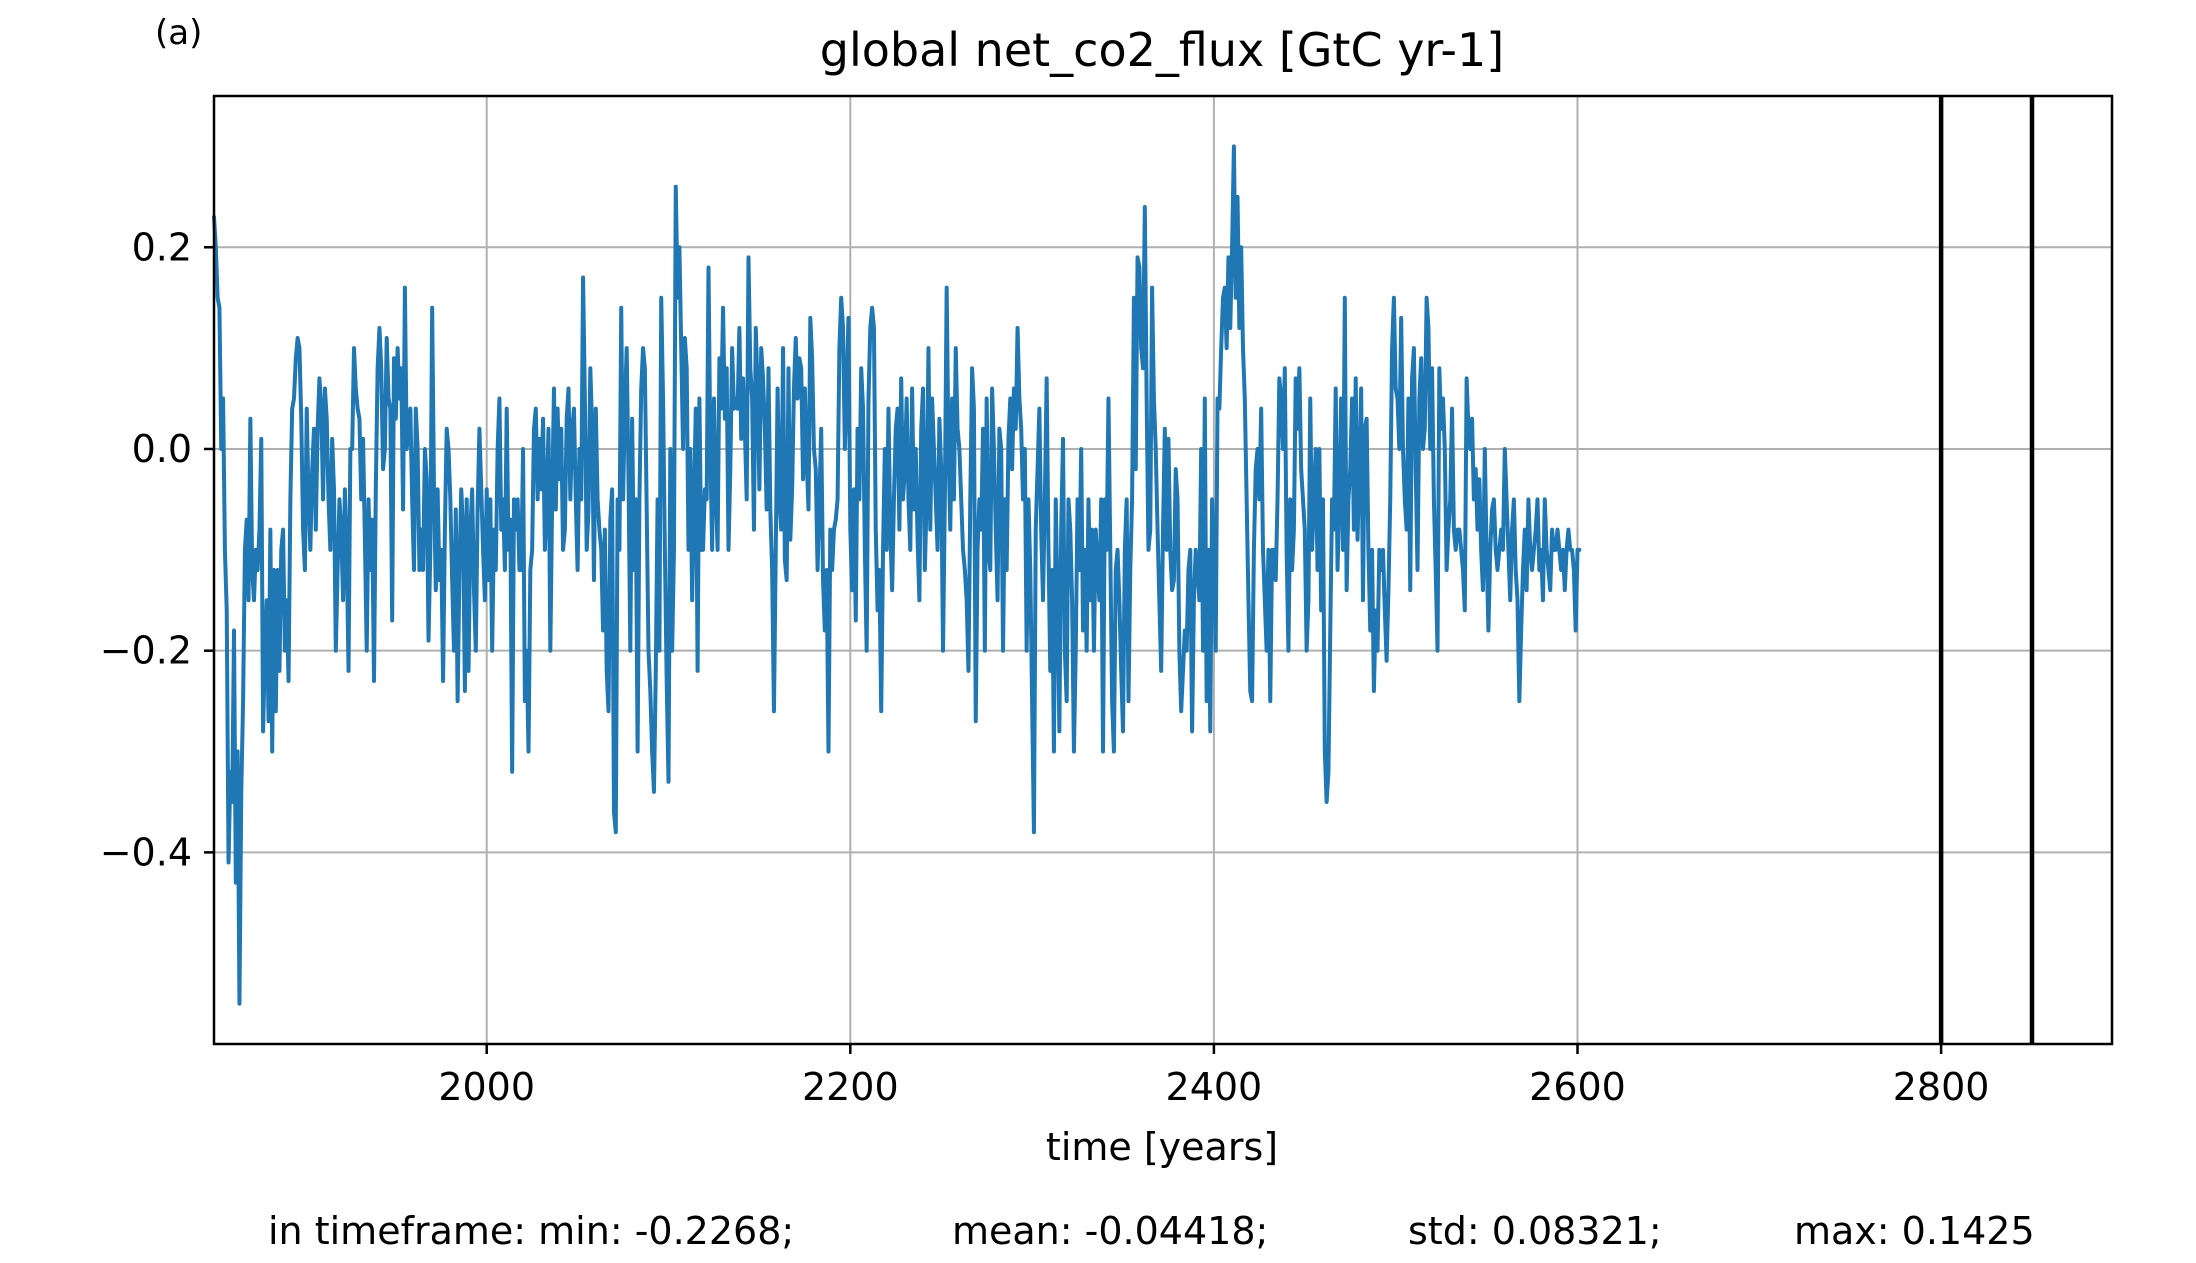 The height and width of the screenshot is (1263, 2196). What do you see at coordinates (397, 1231) in the screenshot?
I see `stats-prefix: in timeframe:` at bounding box center [397, 1231].